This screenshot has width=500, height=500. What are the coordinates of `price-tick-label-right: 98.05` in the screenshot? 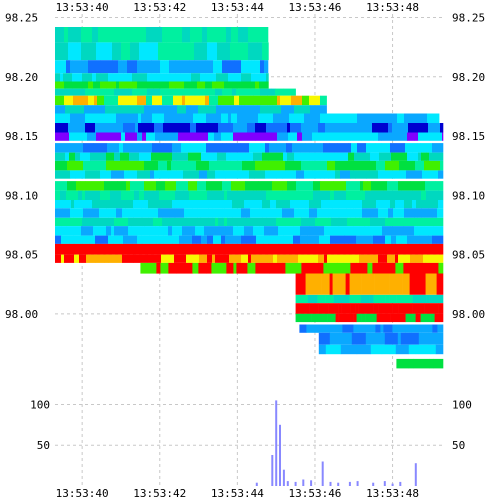 It's located at (468, 255).